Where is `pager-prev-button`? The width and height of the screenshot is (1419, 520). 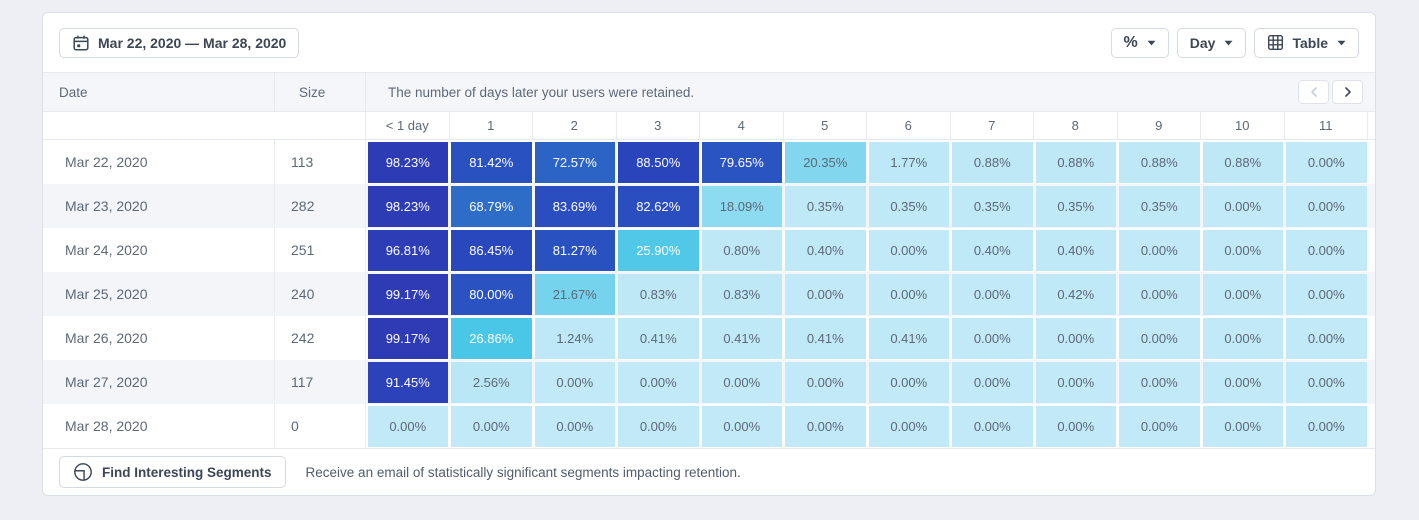 pager-prev-button is located at coordinates (1313, 92).